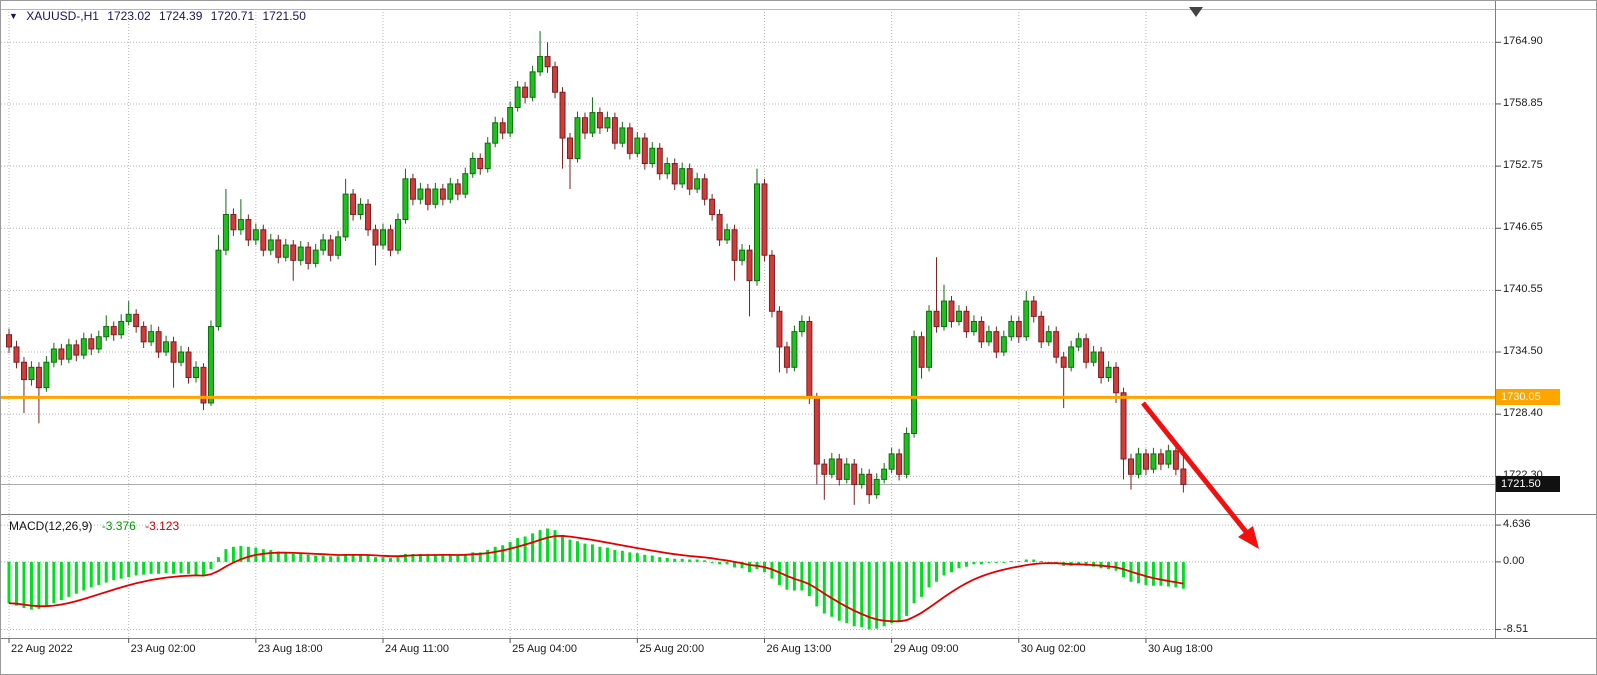 Image resolution: width=1597 pixels, height=675 pixels. Describe the element at coordinates (163, 649) in the screenshot. I see `time-axis-label: 23 Aug 02:00` at that location.